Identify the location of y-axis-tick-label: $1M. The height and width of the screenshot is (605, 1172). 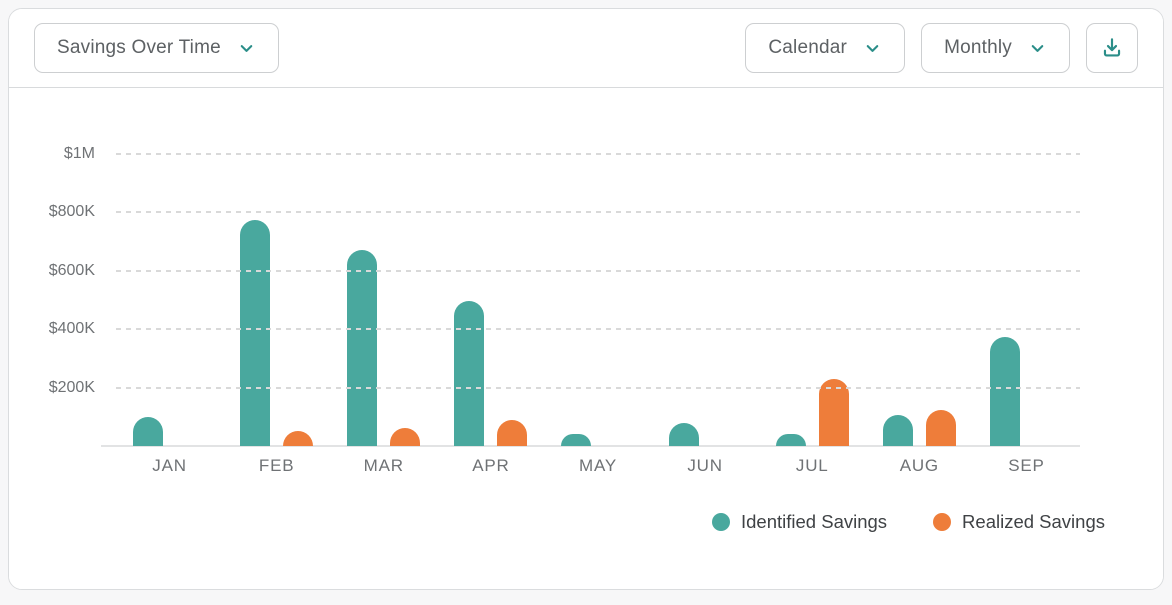
(79, 153).